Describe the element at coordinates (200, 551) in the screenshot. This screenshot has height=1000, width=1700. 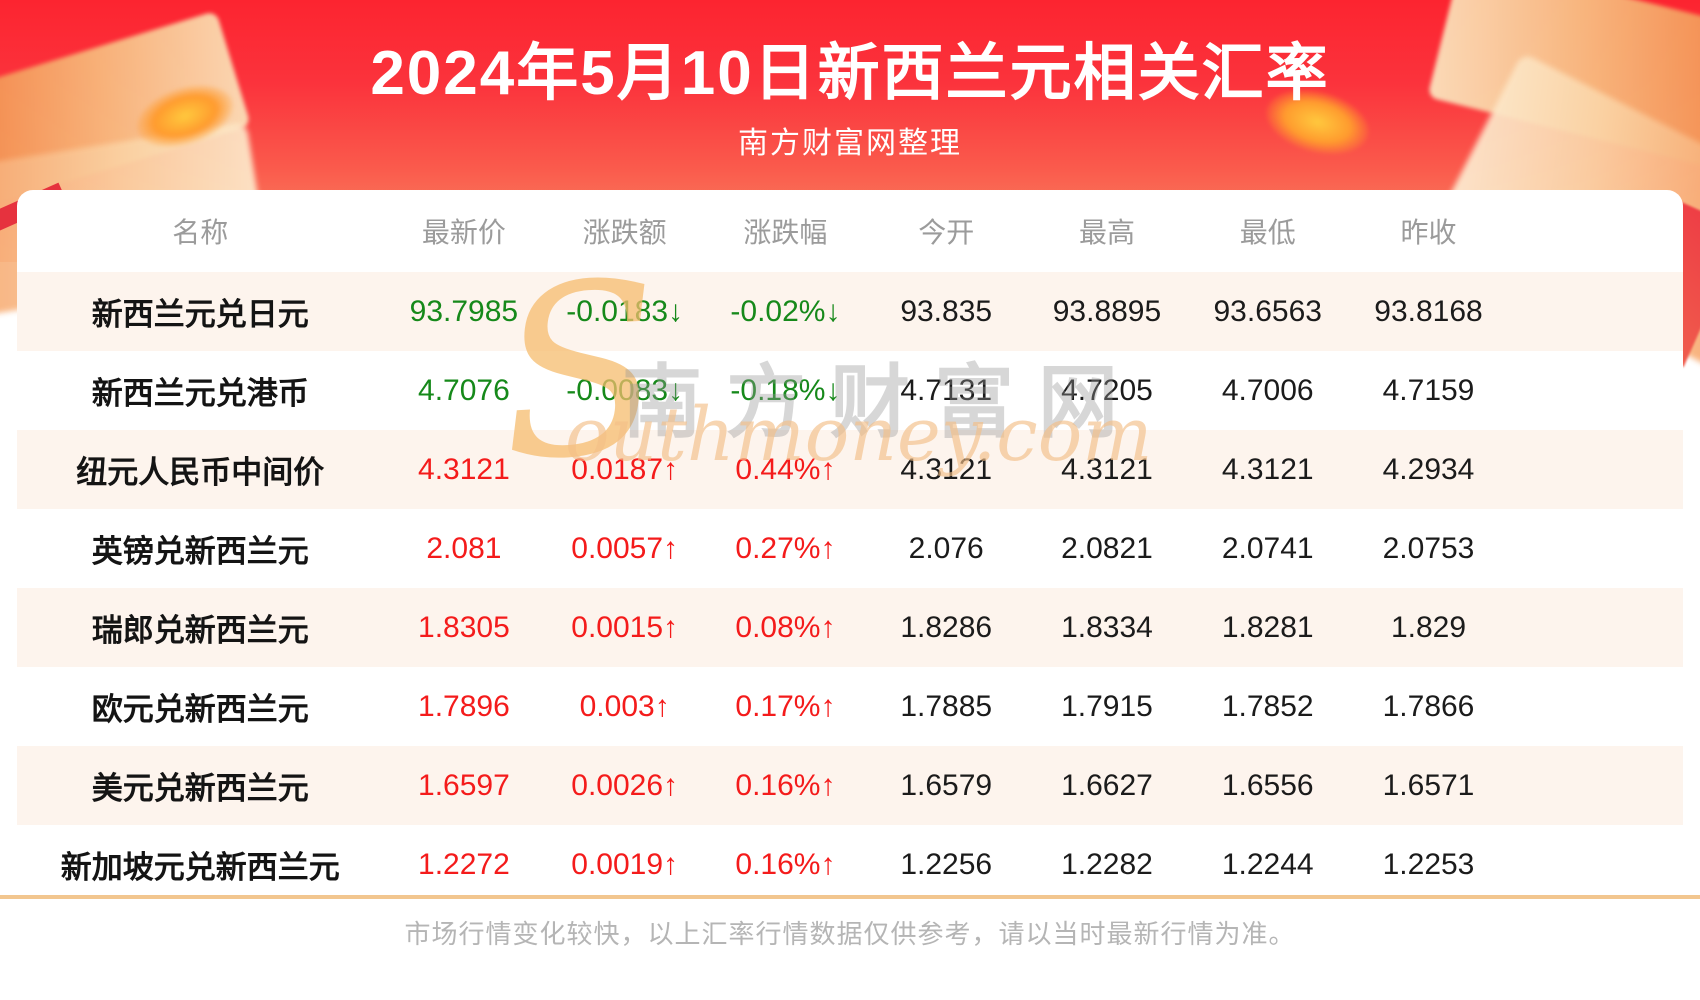
I see `pair-name: 英镑兑新西兰元` at that location.